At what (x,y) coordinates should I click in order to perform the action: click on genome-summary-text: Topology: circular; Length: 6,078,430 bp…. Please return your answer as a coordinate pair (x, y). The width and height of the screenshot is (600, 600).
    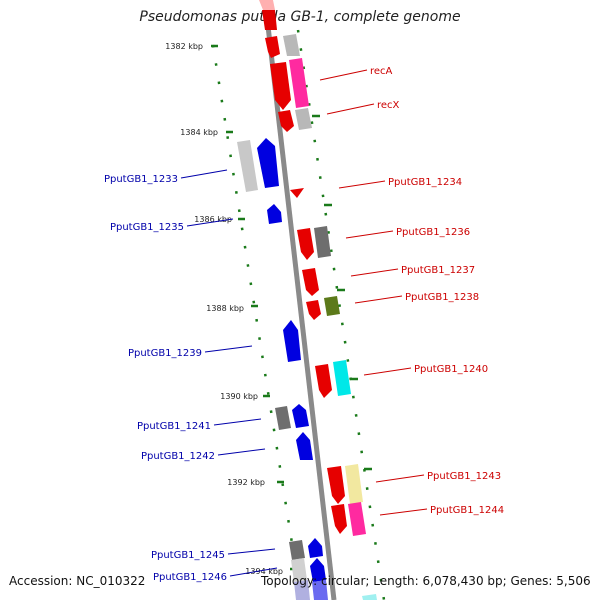
    Looking at the image, I should click on (426, 581).